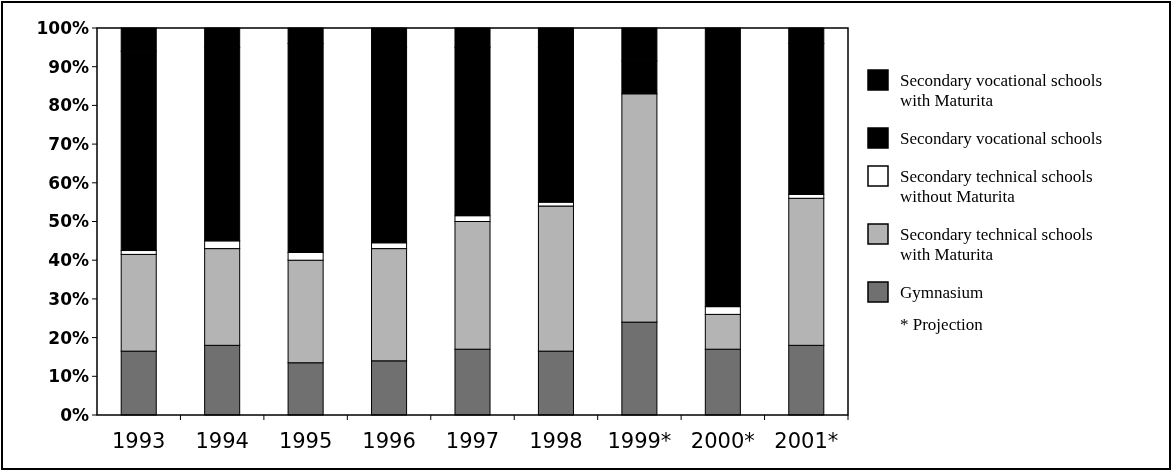 Image resolution: width=1172 pixels, height=475 pixels. Describe the element at coordinates (806, 441) in the screenshot. I see `x-tick-label: 2001*` at that location.